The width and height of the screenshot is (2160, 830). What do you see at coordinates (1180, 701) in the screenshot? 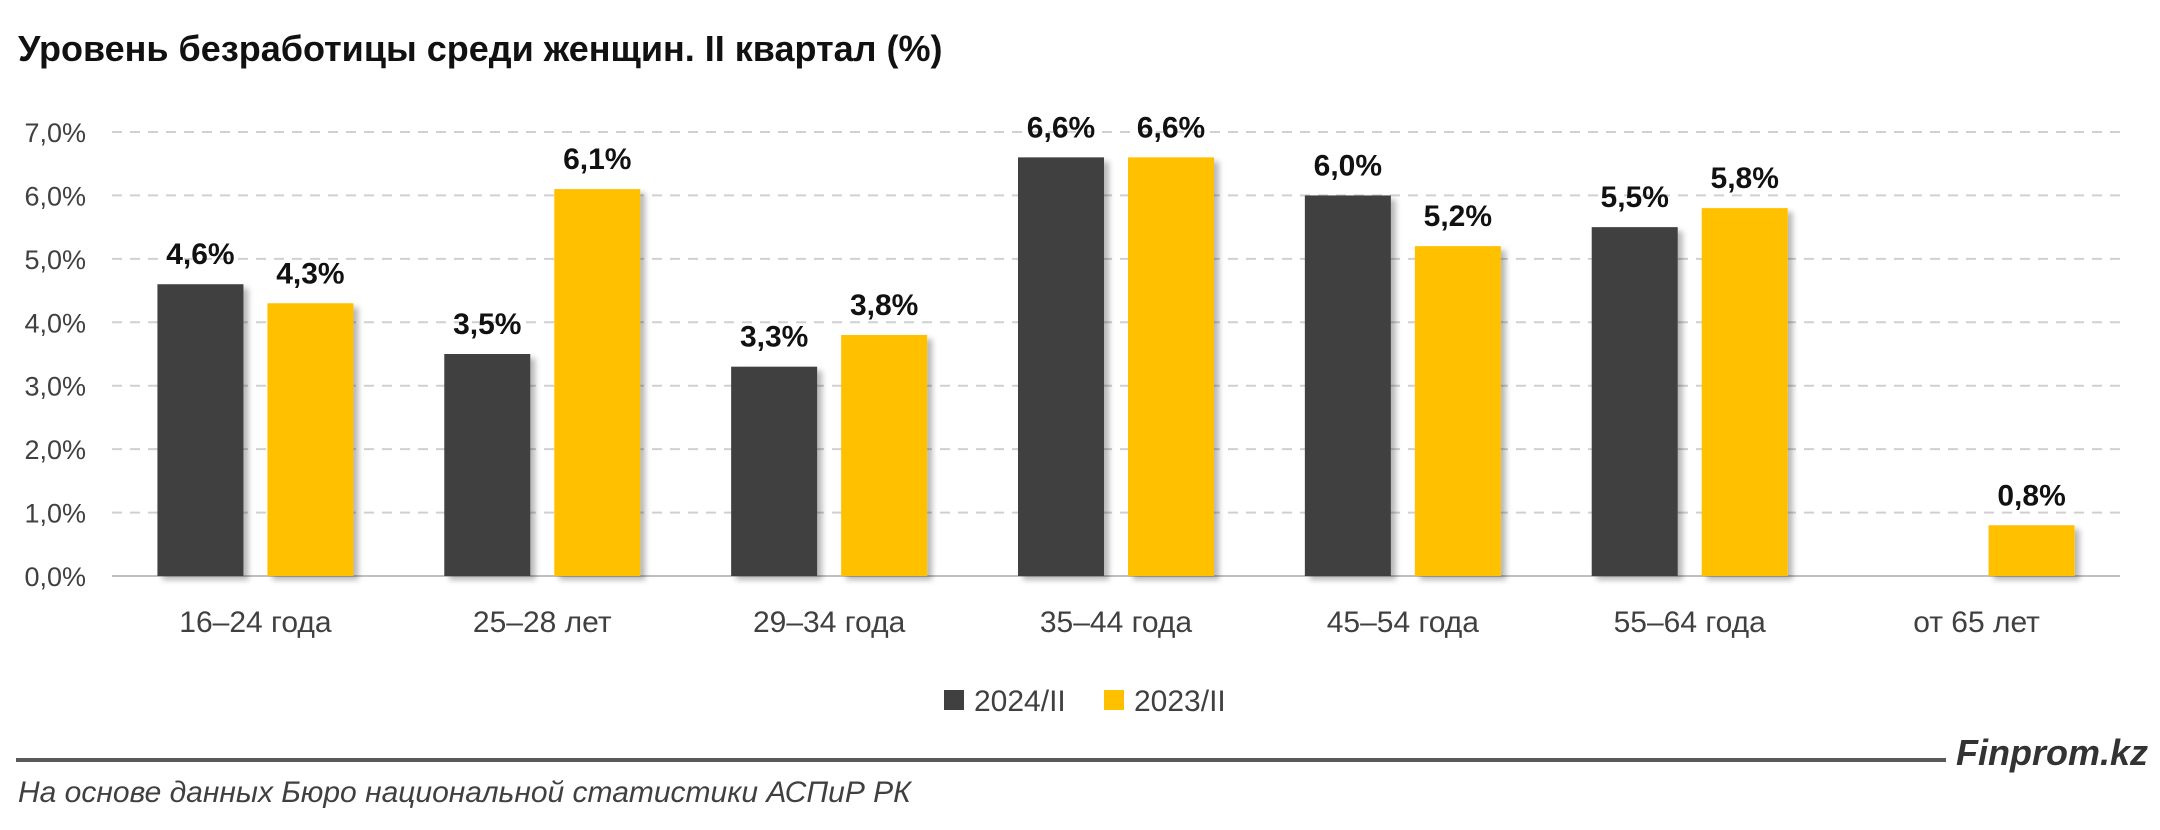
I see `legend-label: 2023/II` at bounding box center [1180, 701].